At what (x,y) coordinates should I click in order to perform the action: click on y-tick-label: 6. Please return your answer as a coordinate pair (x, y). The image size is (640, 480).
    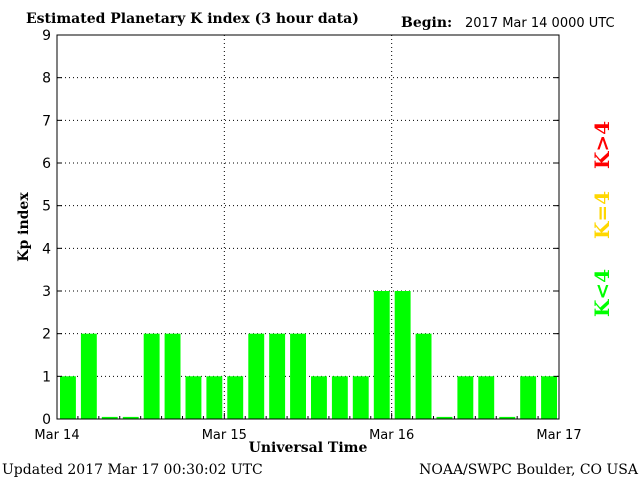
    Looking at the image, I should click on (46, 164).